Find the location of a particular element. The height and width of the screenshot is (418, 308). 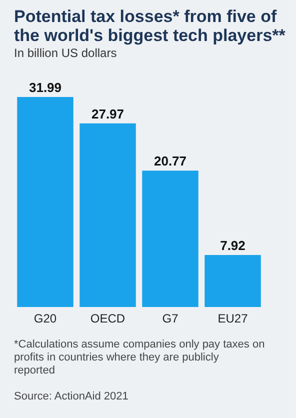

chart-subtitle: In billion US dollars is located at coordinates (65, 53).